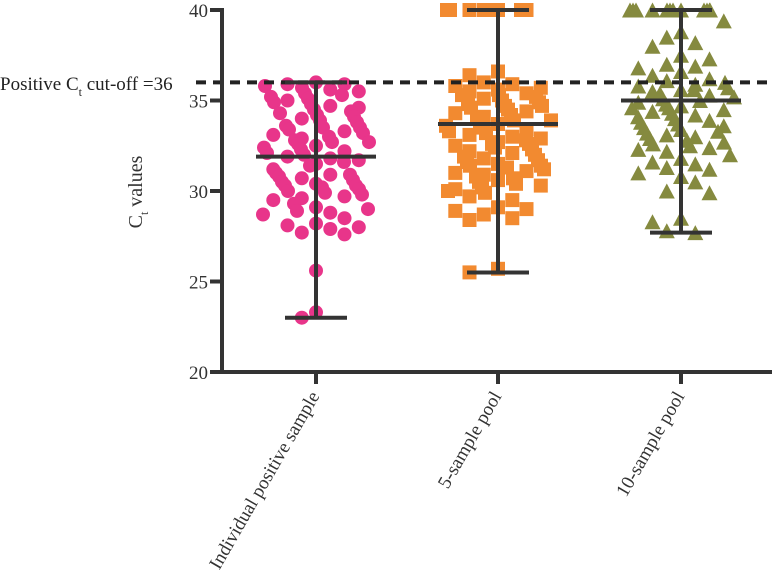 The height and width of the screenshot is (574, 772). Describe the element at coordinates (264, 480) in the screenshot. I see `category-label: Individual positive sample` at that location.